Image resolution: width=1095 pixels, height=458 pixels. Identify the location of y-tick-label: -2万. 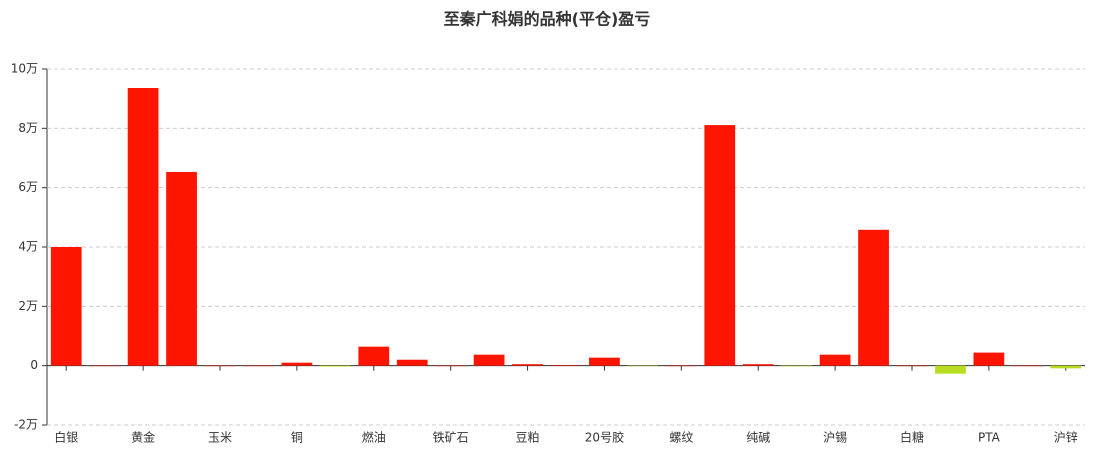
(26, 425).